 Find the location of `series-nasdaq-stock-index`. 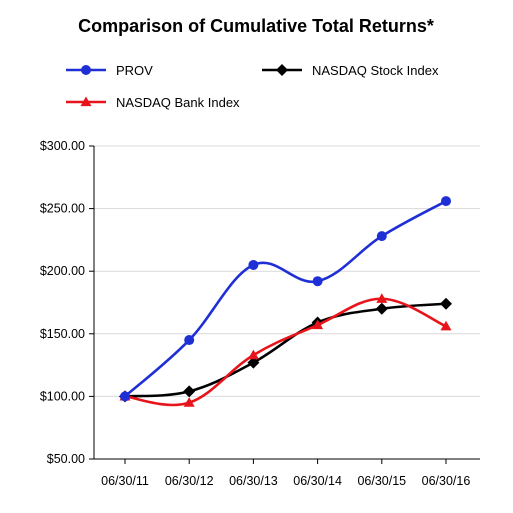

series-nasdaq-stock-index is located at coordinates (285, 350).